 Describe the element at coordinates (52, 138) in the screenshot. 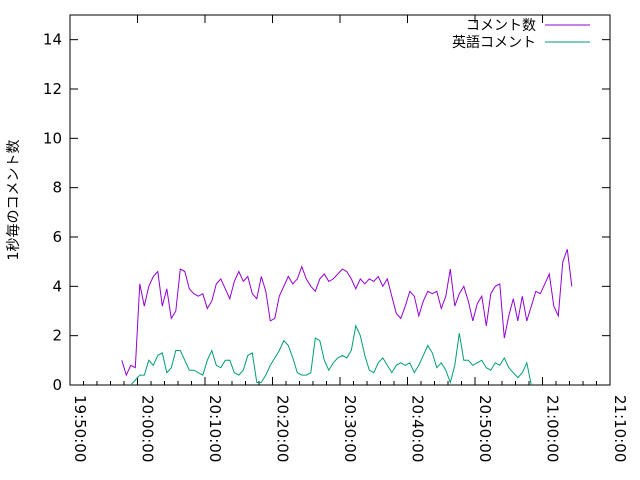

I see `y-tick-label: 10` at that location.